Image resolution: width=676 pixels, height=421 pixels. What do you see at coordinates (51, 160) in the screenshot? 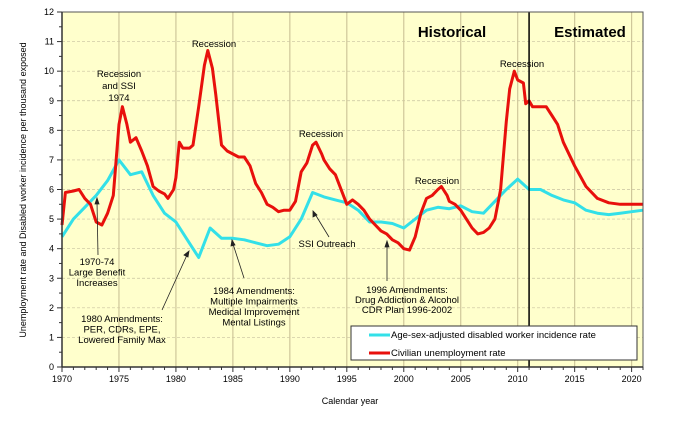
I see `y-tick-label: 7` at bounding box center [51, 160].